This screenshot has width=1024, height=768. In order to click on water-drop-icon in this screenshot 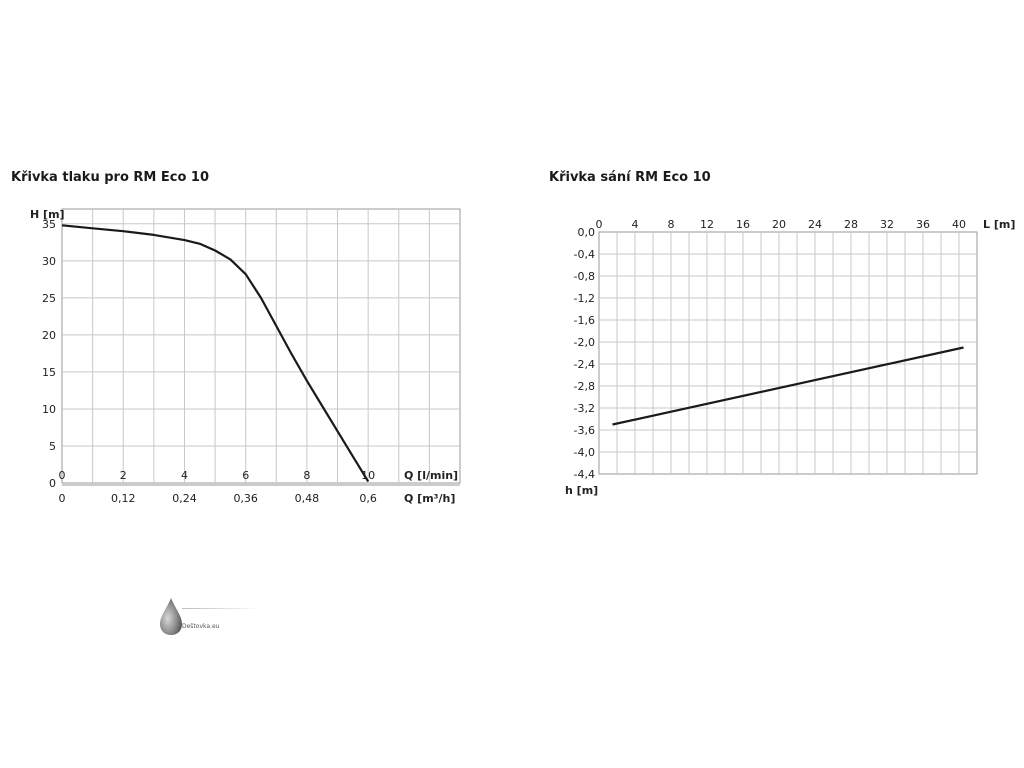, I will do `click(211, 616)`.